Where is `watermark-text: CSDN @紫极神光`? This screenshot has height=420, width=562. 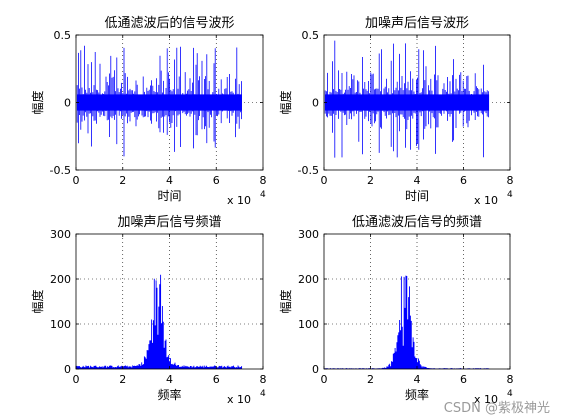
watermark-text: CSDN @紫极神光 is located at coordinates (496, 408).